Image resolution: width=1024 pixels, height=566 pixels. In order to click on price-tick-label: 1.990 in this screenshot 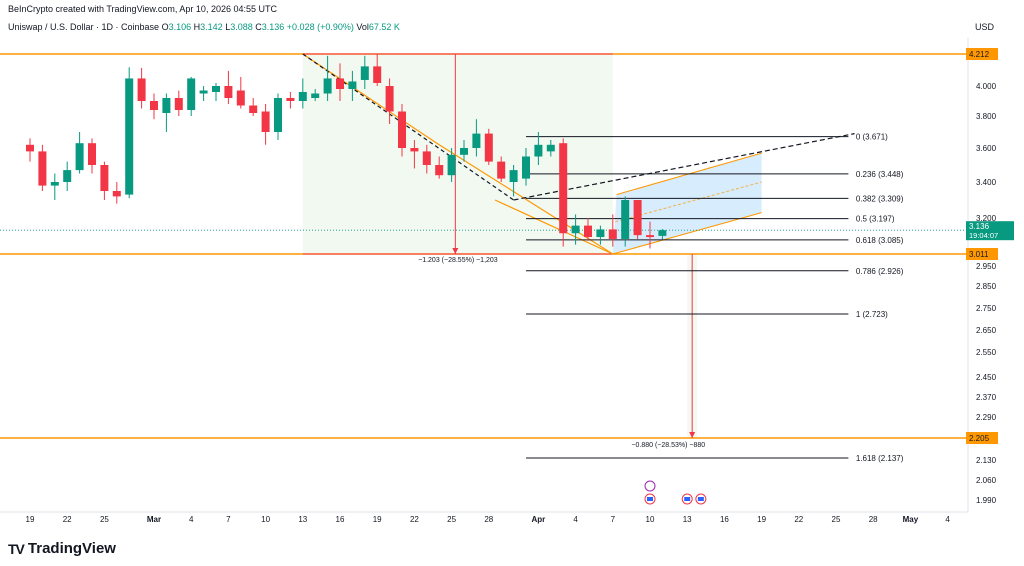, I will do `click(986, 500)`.